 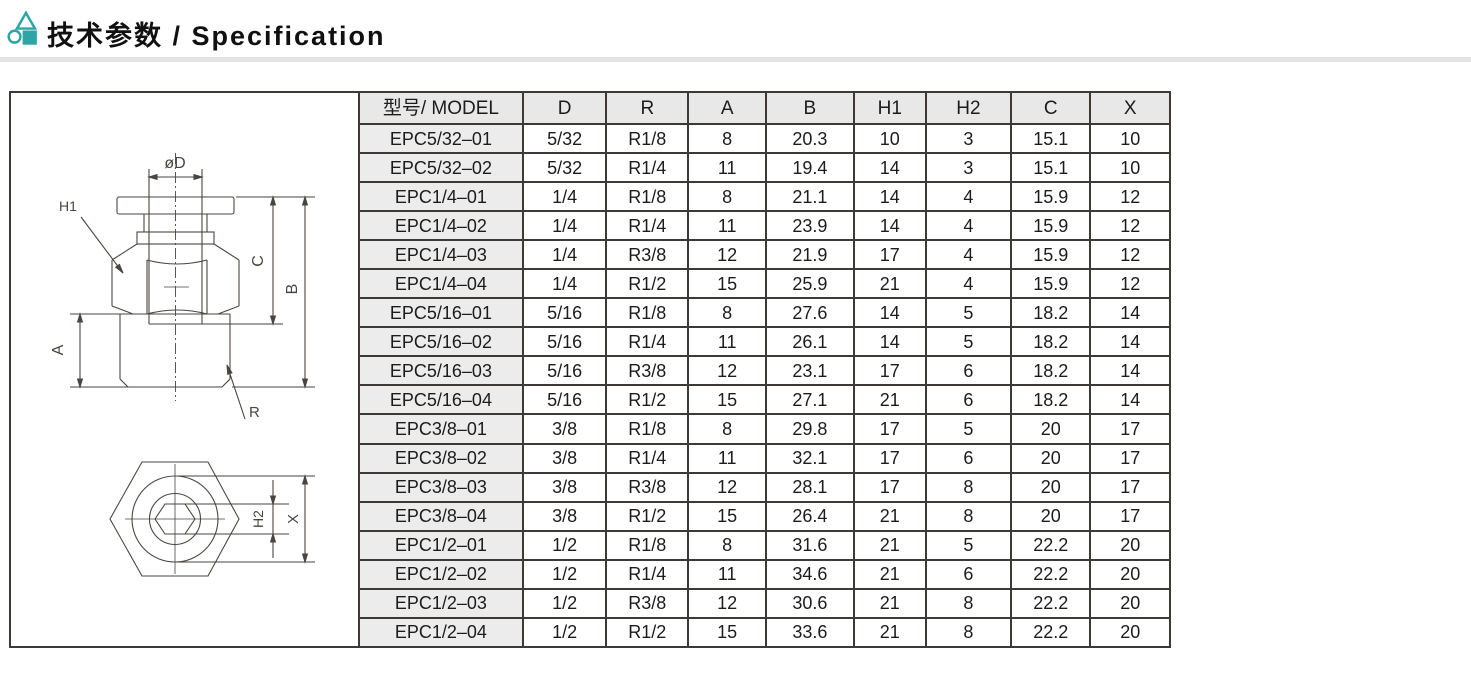 I want to click on model-cell: EPC1/2–04, so click(x=441, y=632).